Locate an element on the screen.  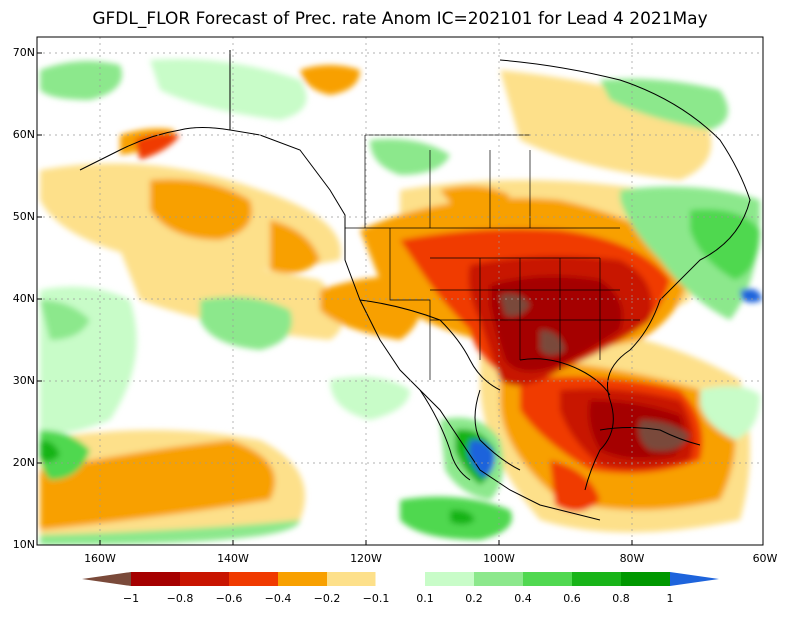
colorbar-tick-label: −0.6 is located at coordinates (229, 598).